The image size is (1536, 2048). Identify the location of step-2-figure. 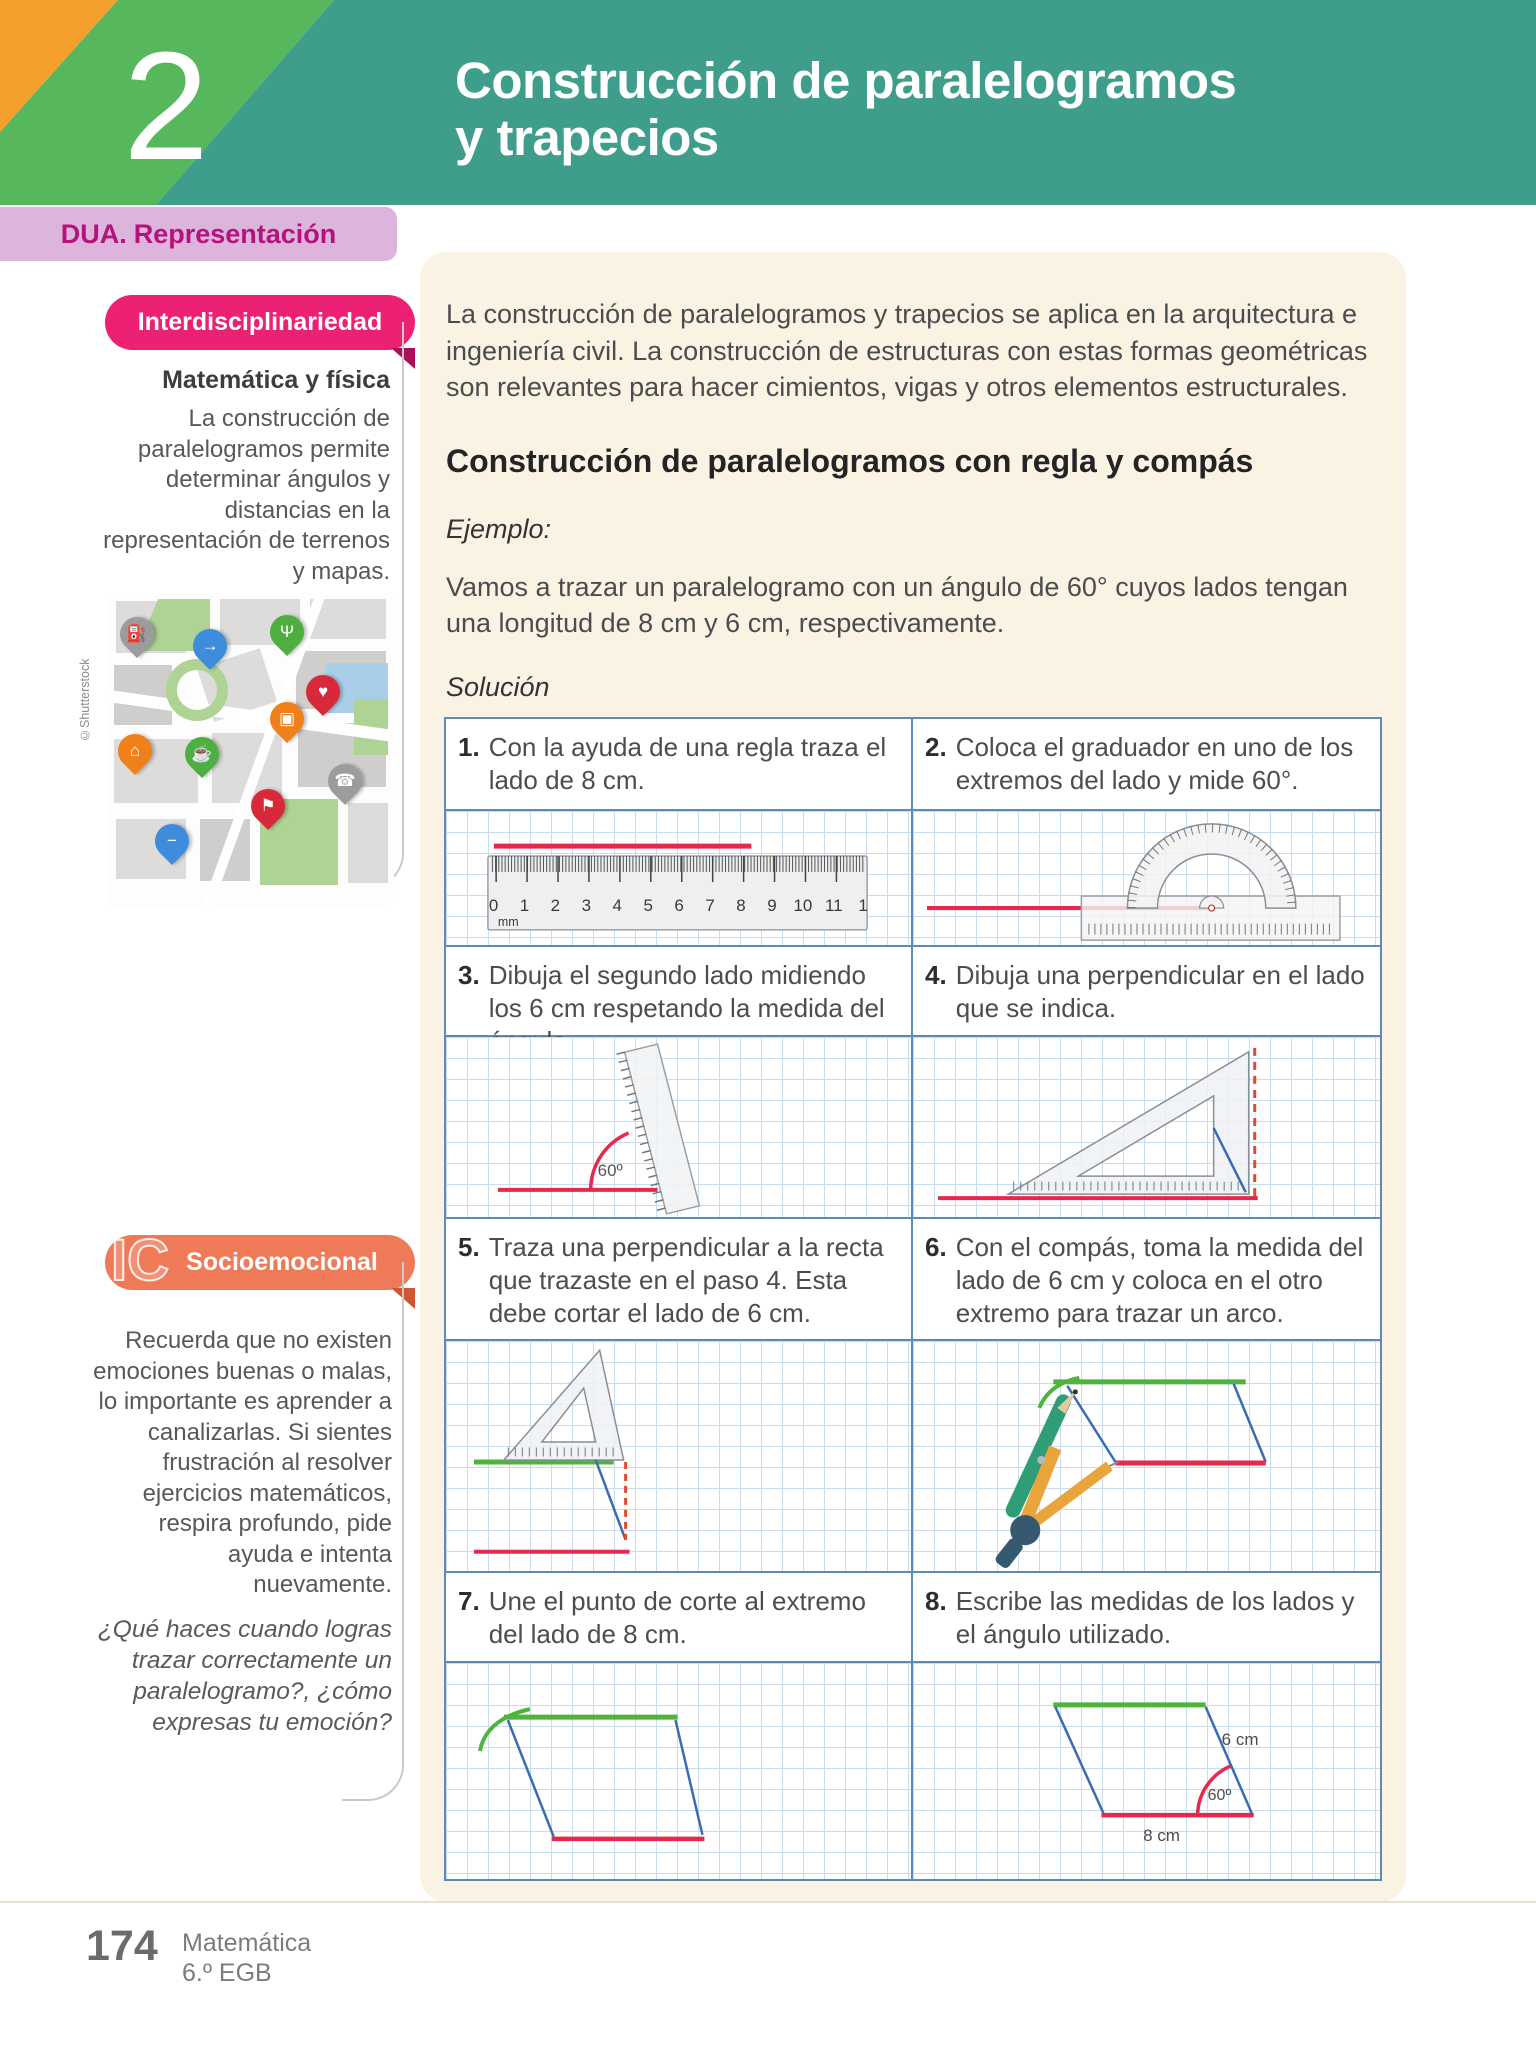
(1146, 878).